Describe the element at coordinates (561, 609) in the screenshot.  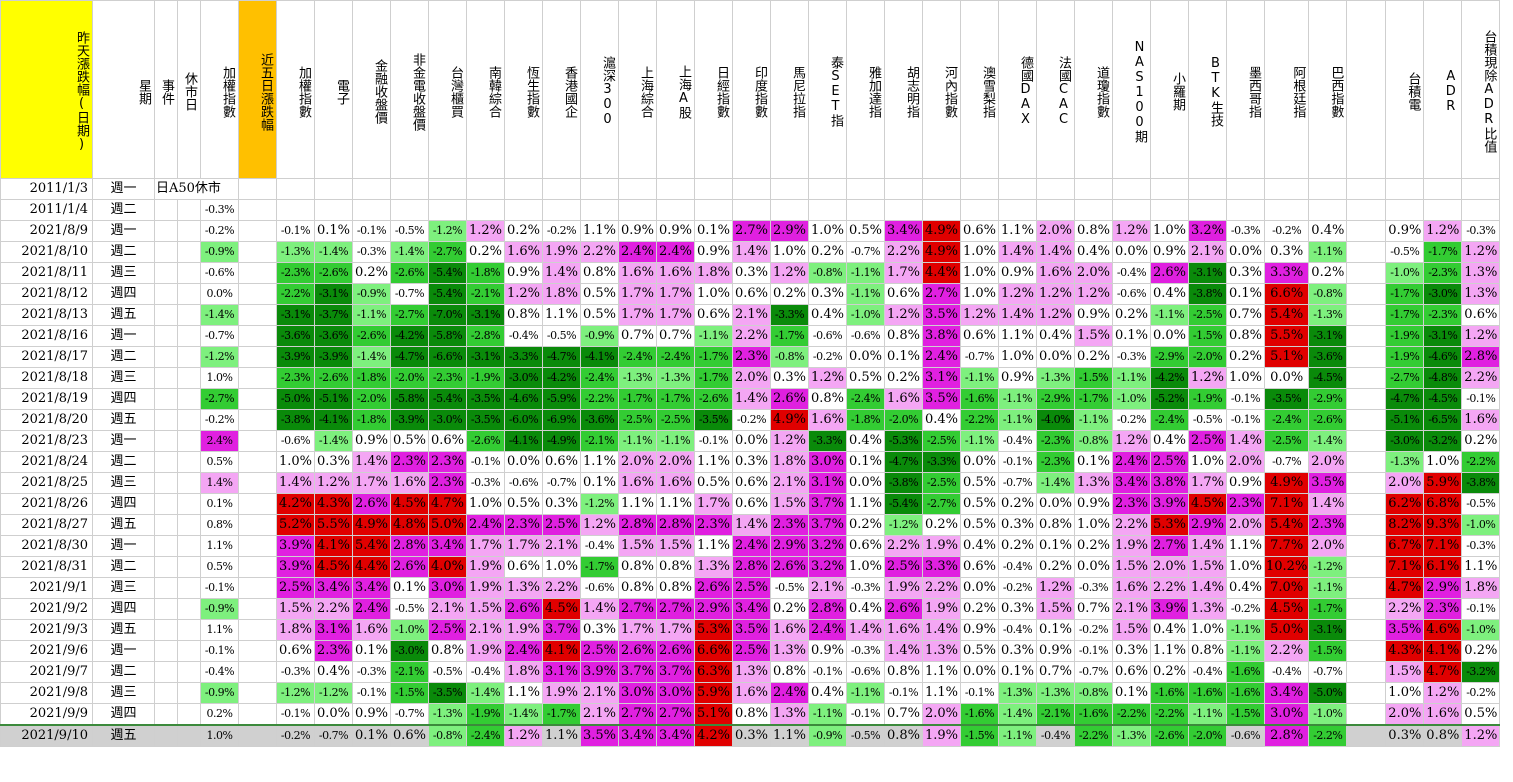
I see `value-cell: 4.5%` at that location.